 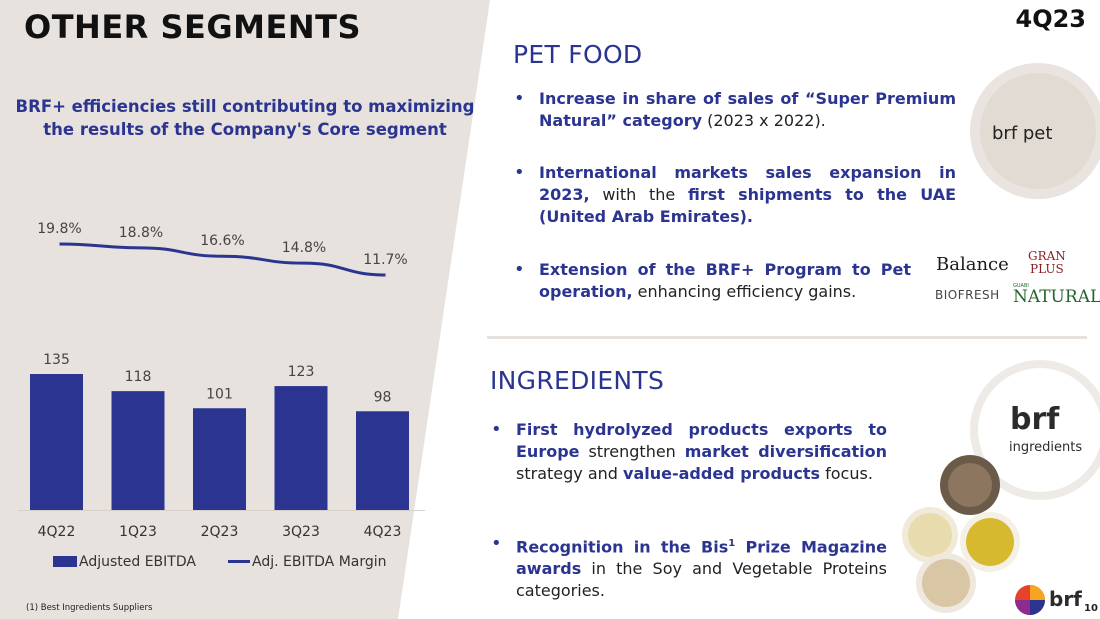 I want to click on bullet-text: with the, so click(x=638, y=194).